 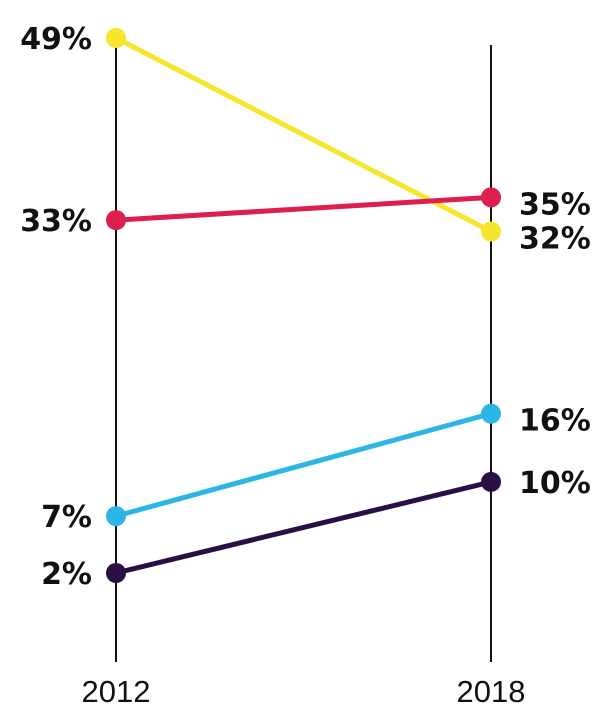 I want to click on data-label-0-2018: 32%, so click(x=555, y=239).